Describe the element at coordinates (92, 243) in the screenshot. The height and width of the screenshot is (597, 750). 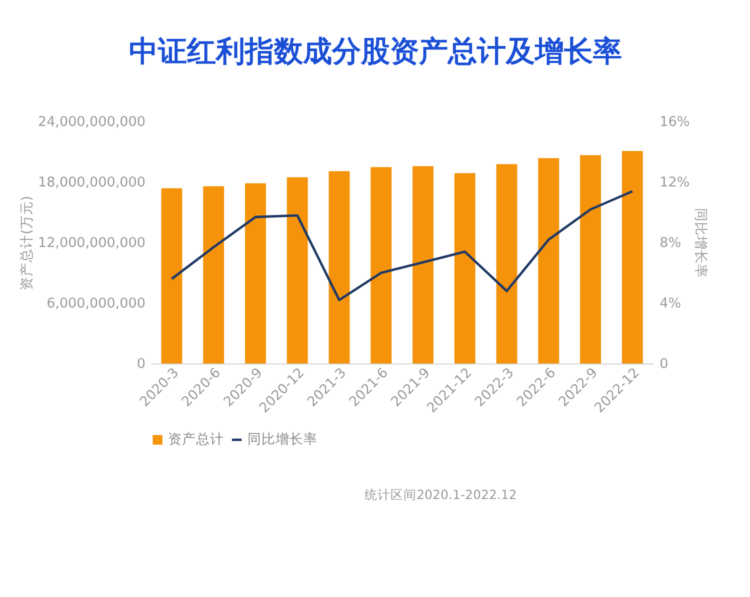
I see `y-tick-label: 12,000,000,000` at that location.